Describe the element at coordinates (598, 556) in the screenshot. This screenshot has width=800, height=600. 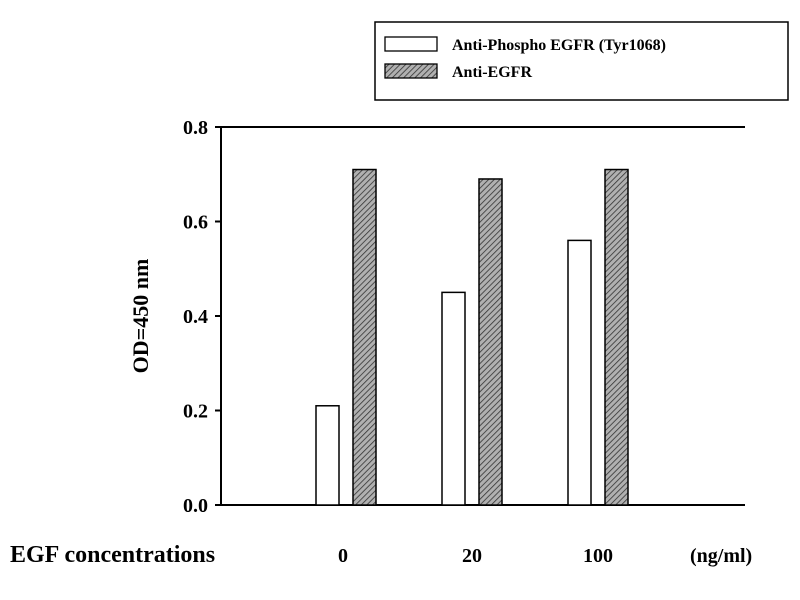
I see `x-tick-label: 100` at that location.